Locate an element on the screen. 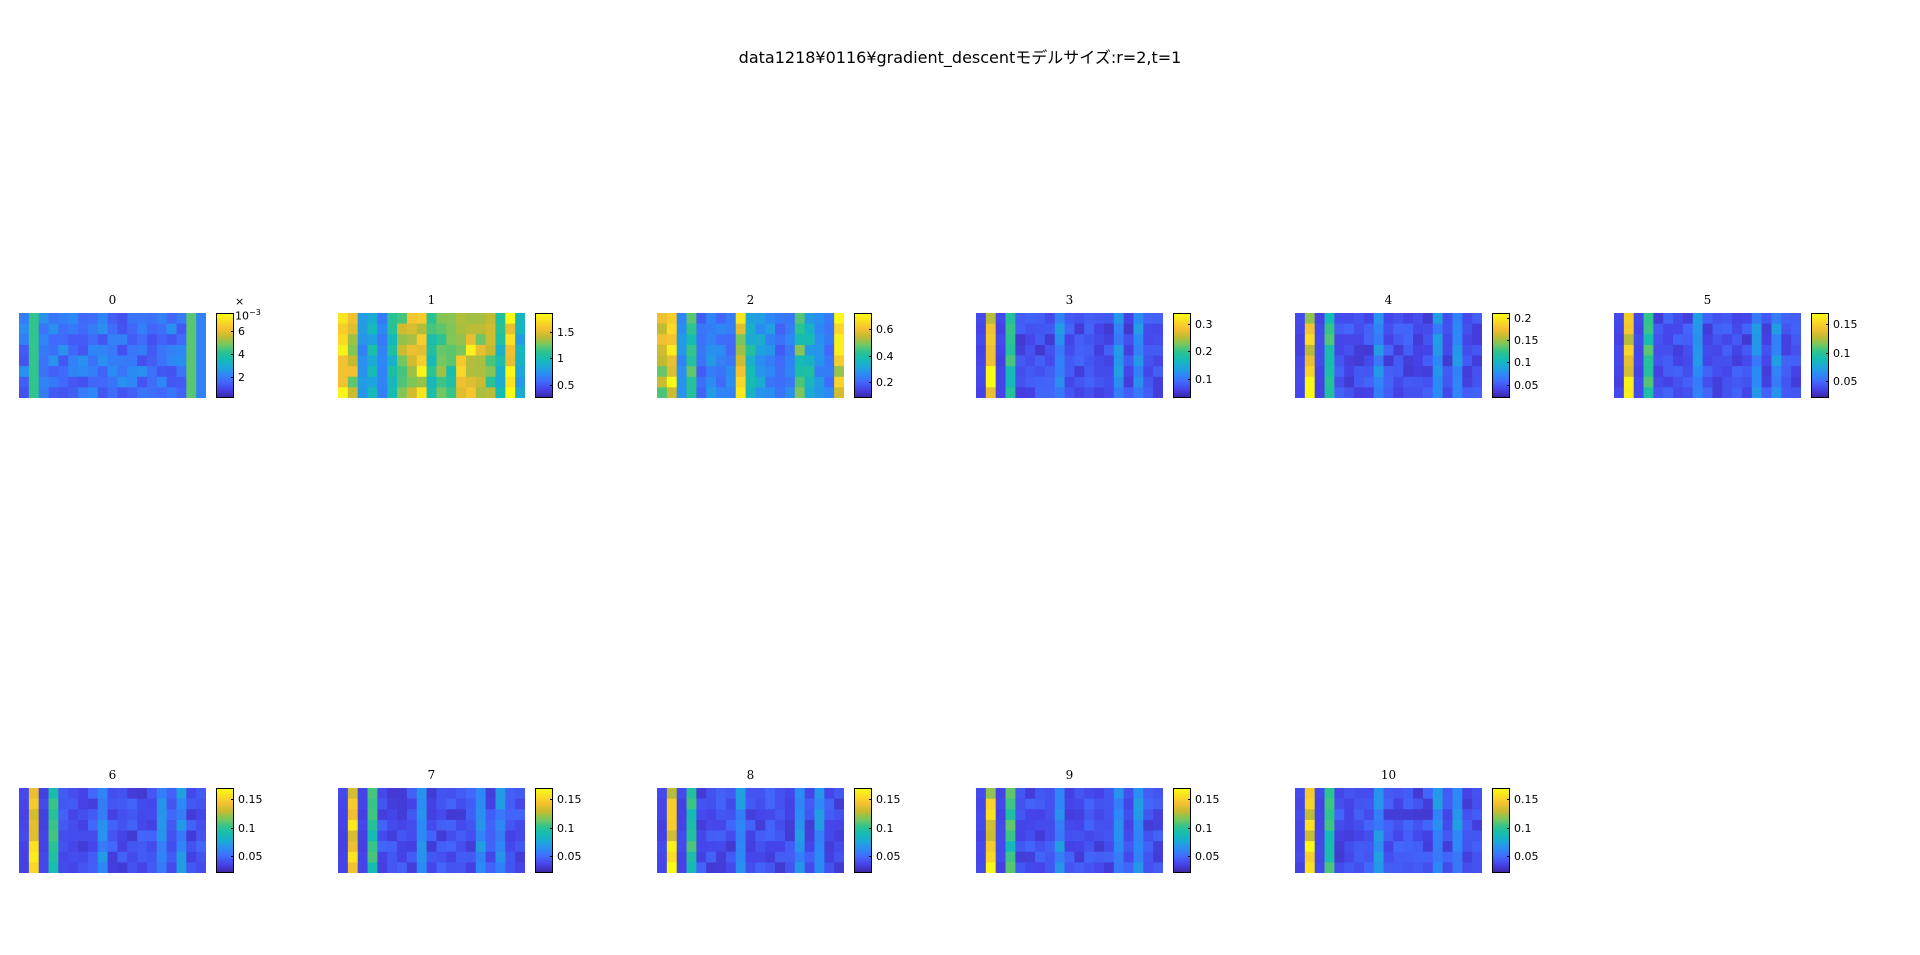 This screenshot has width=1920, height=955. heatmap-panel-4: 4 0.05 0.1 0.15 0.2 is located at coordinates (1407, 349).